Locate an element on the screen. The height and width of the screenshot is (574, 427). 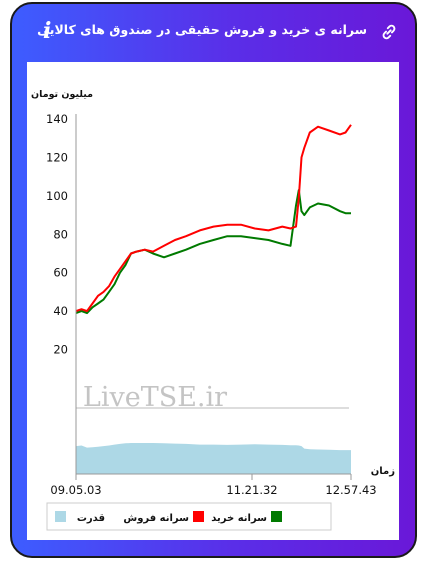
legend-buy-swatch is located at coordinates (276, 516).